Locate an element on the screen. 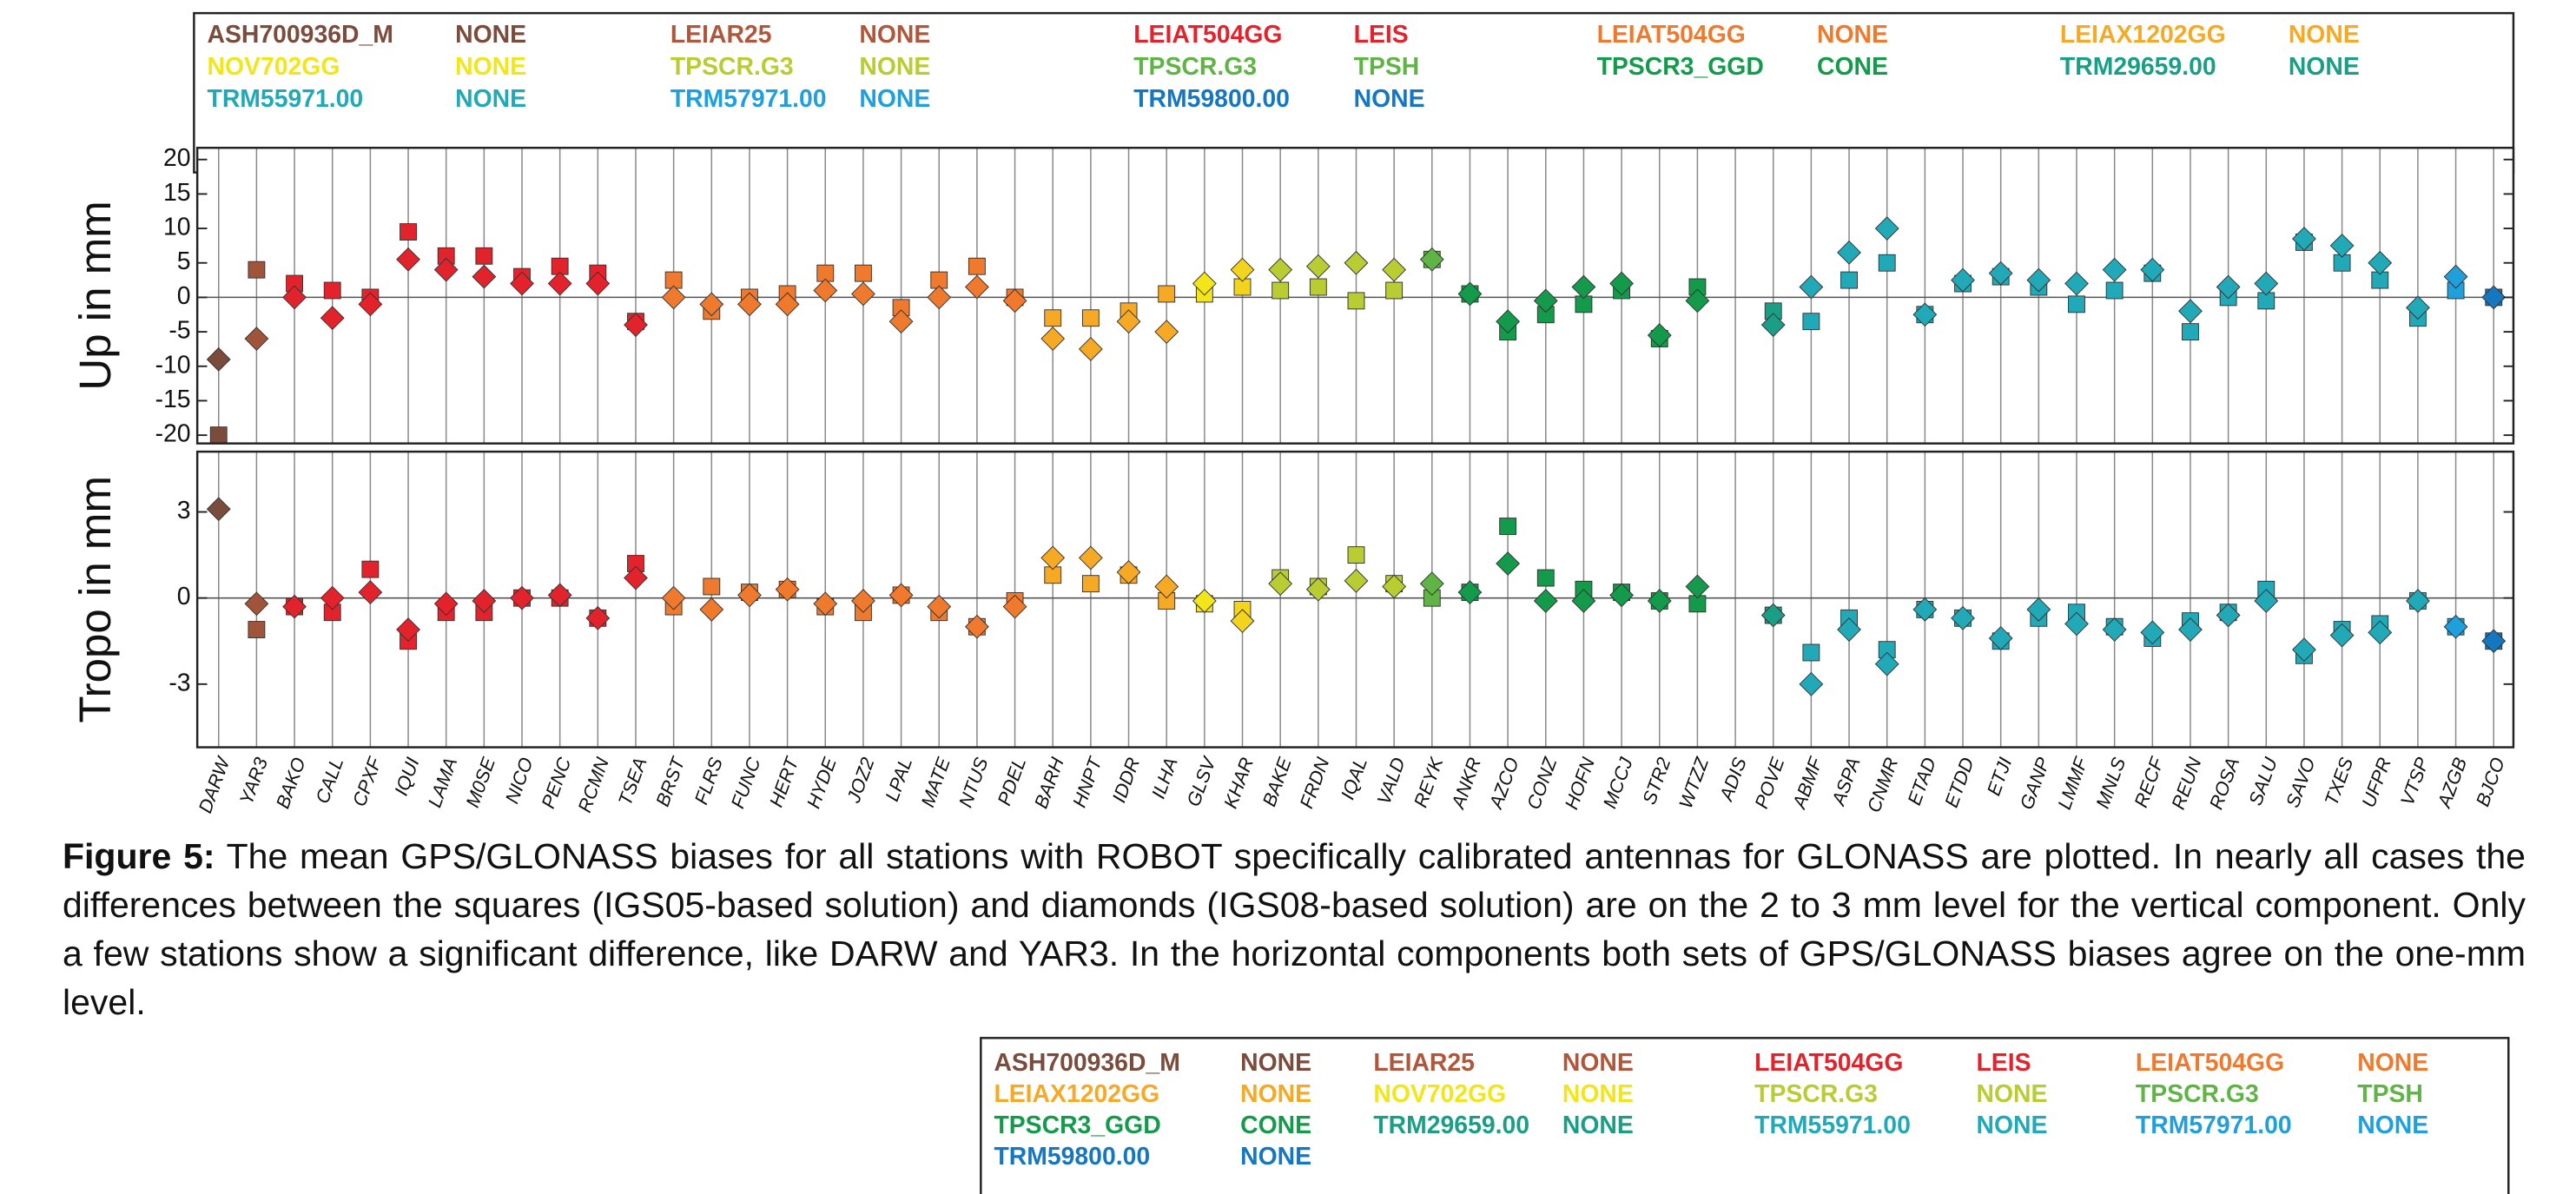 The image size is (2576, 1194). x-tick-label: LMMF is located at coordinates (2073, 782).